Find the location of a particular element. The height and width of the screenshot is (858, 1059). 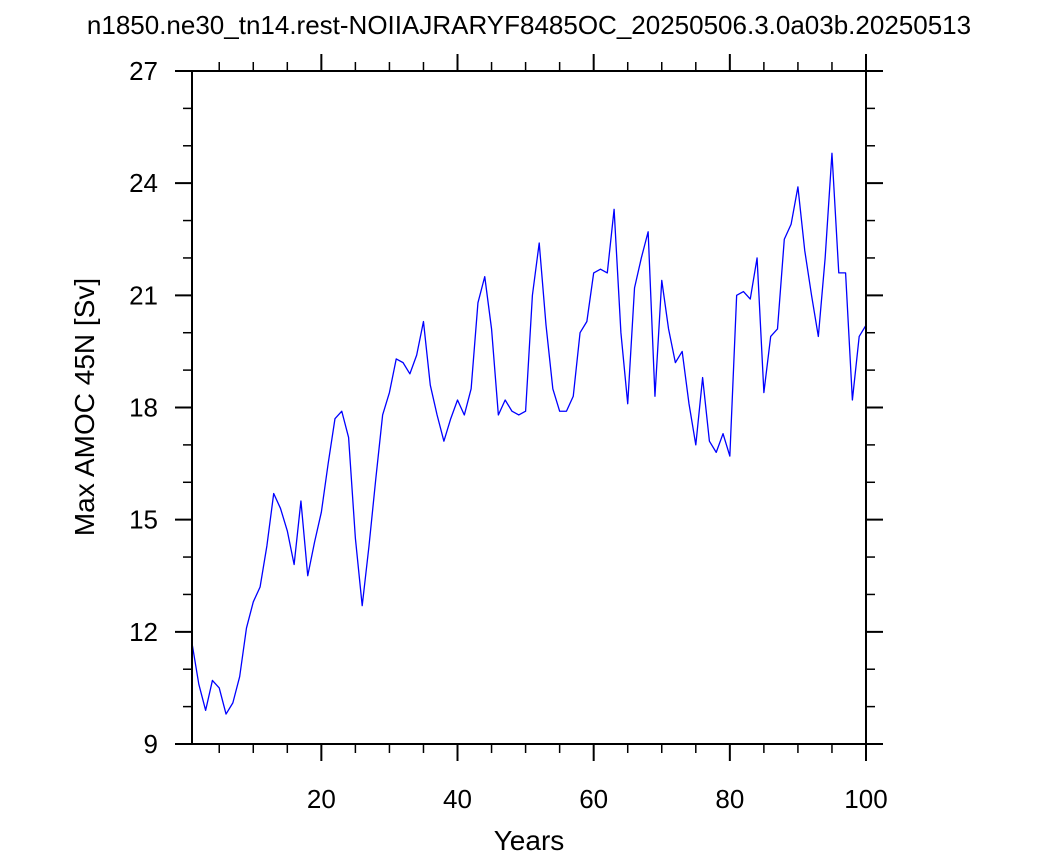

y-axis-label: Max AMOC 45N [Sv] is located at coordinates (84, 407).